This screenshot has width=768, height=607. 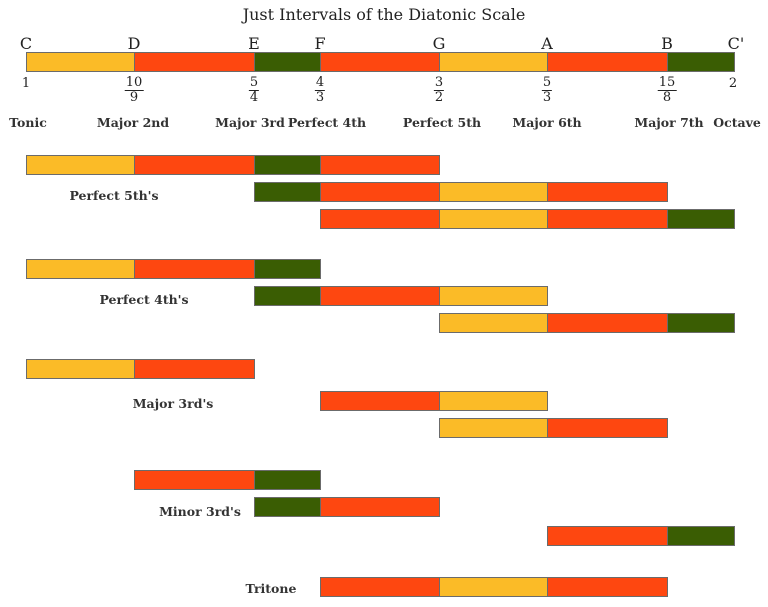 What do you see at coordinates (254, 97) in the screenshot?
I see `ratio-denominator: 4` at bounding box center [254, 97].